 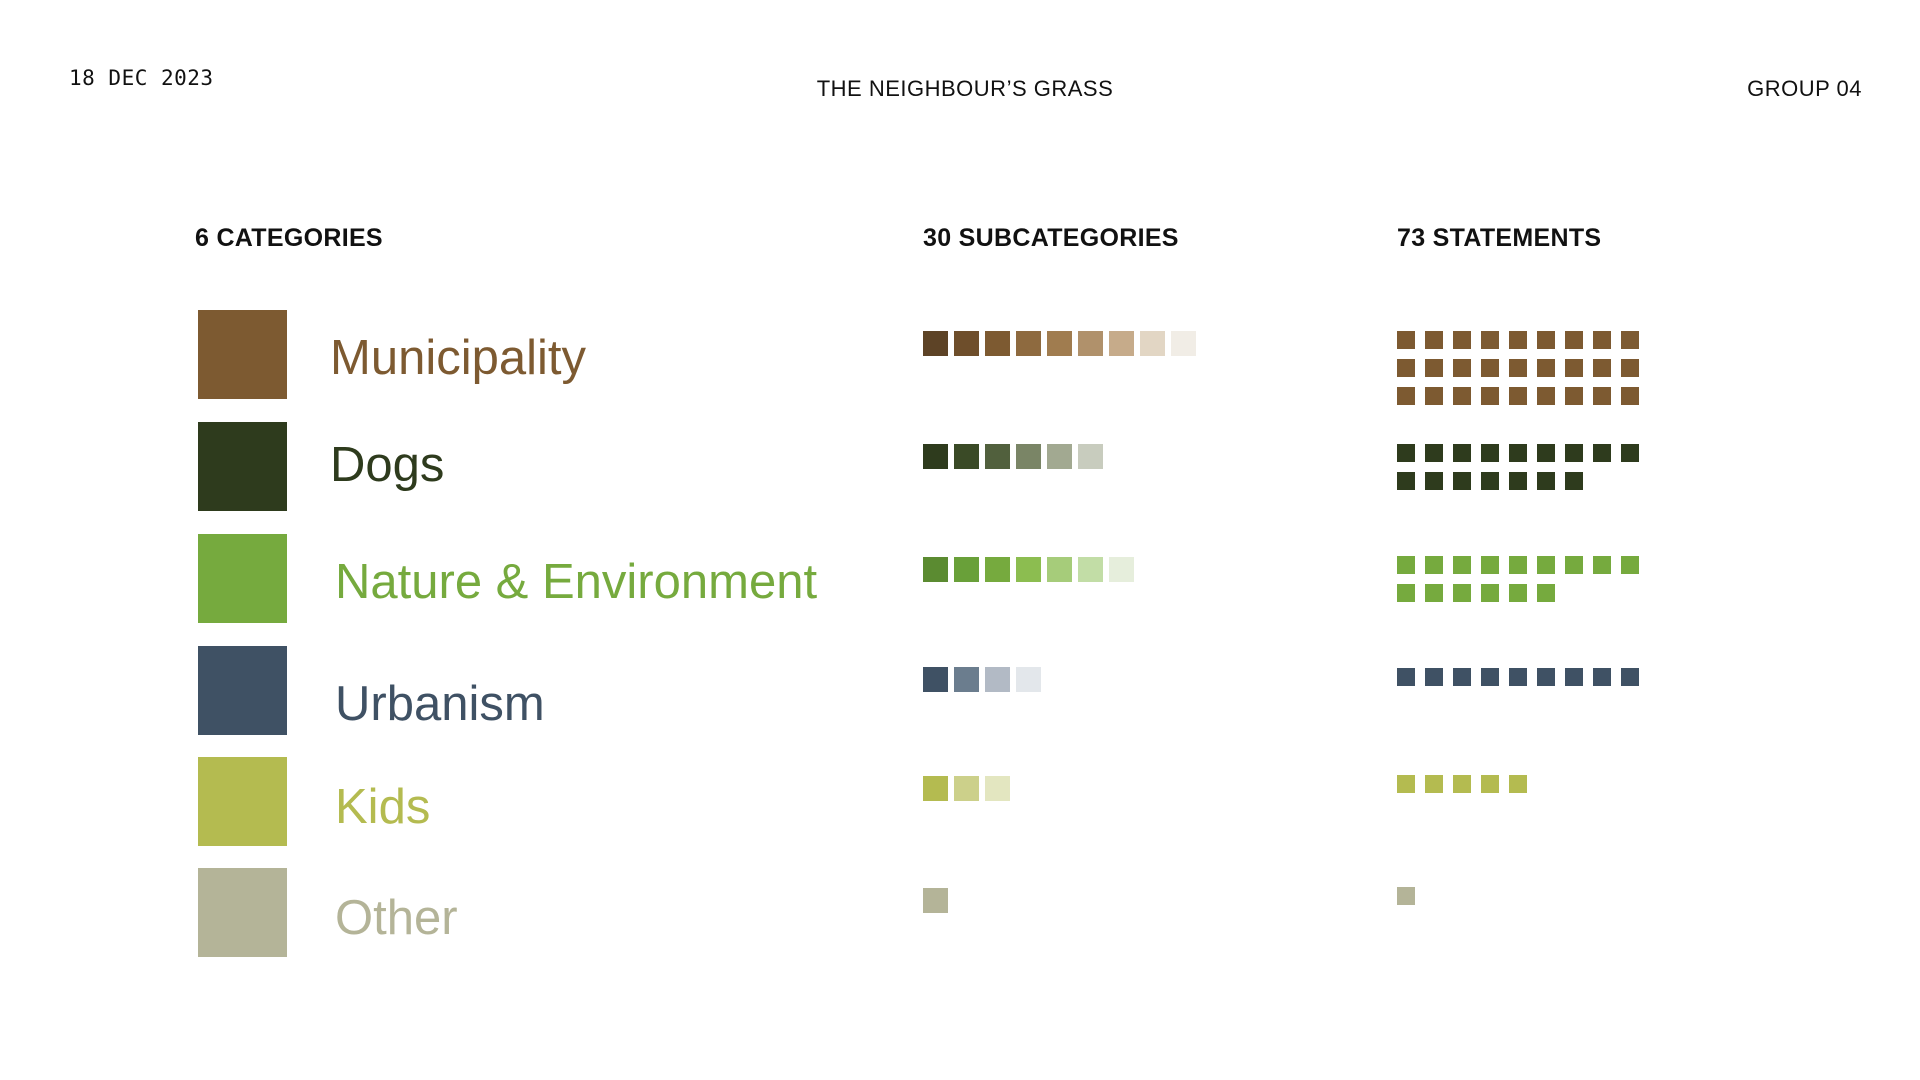 I want to click on category-row: Kids, so click(x=960, y=802).